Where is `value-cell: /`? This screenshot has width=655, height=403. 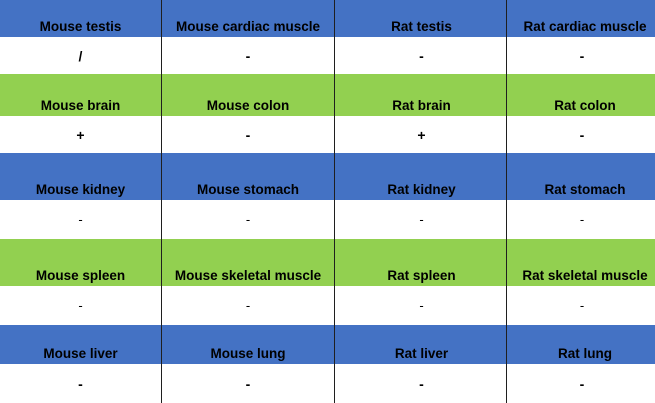
value-cell: / is located at coordinates (80, 55).